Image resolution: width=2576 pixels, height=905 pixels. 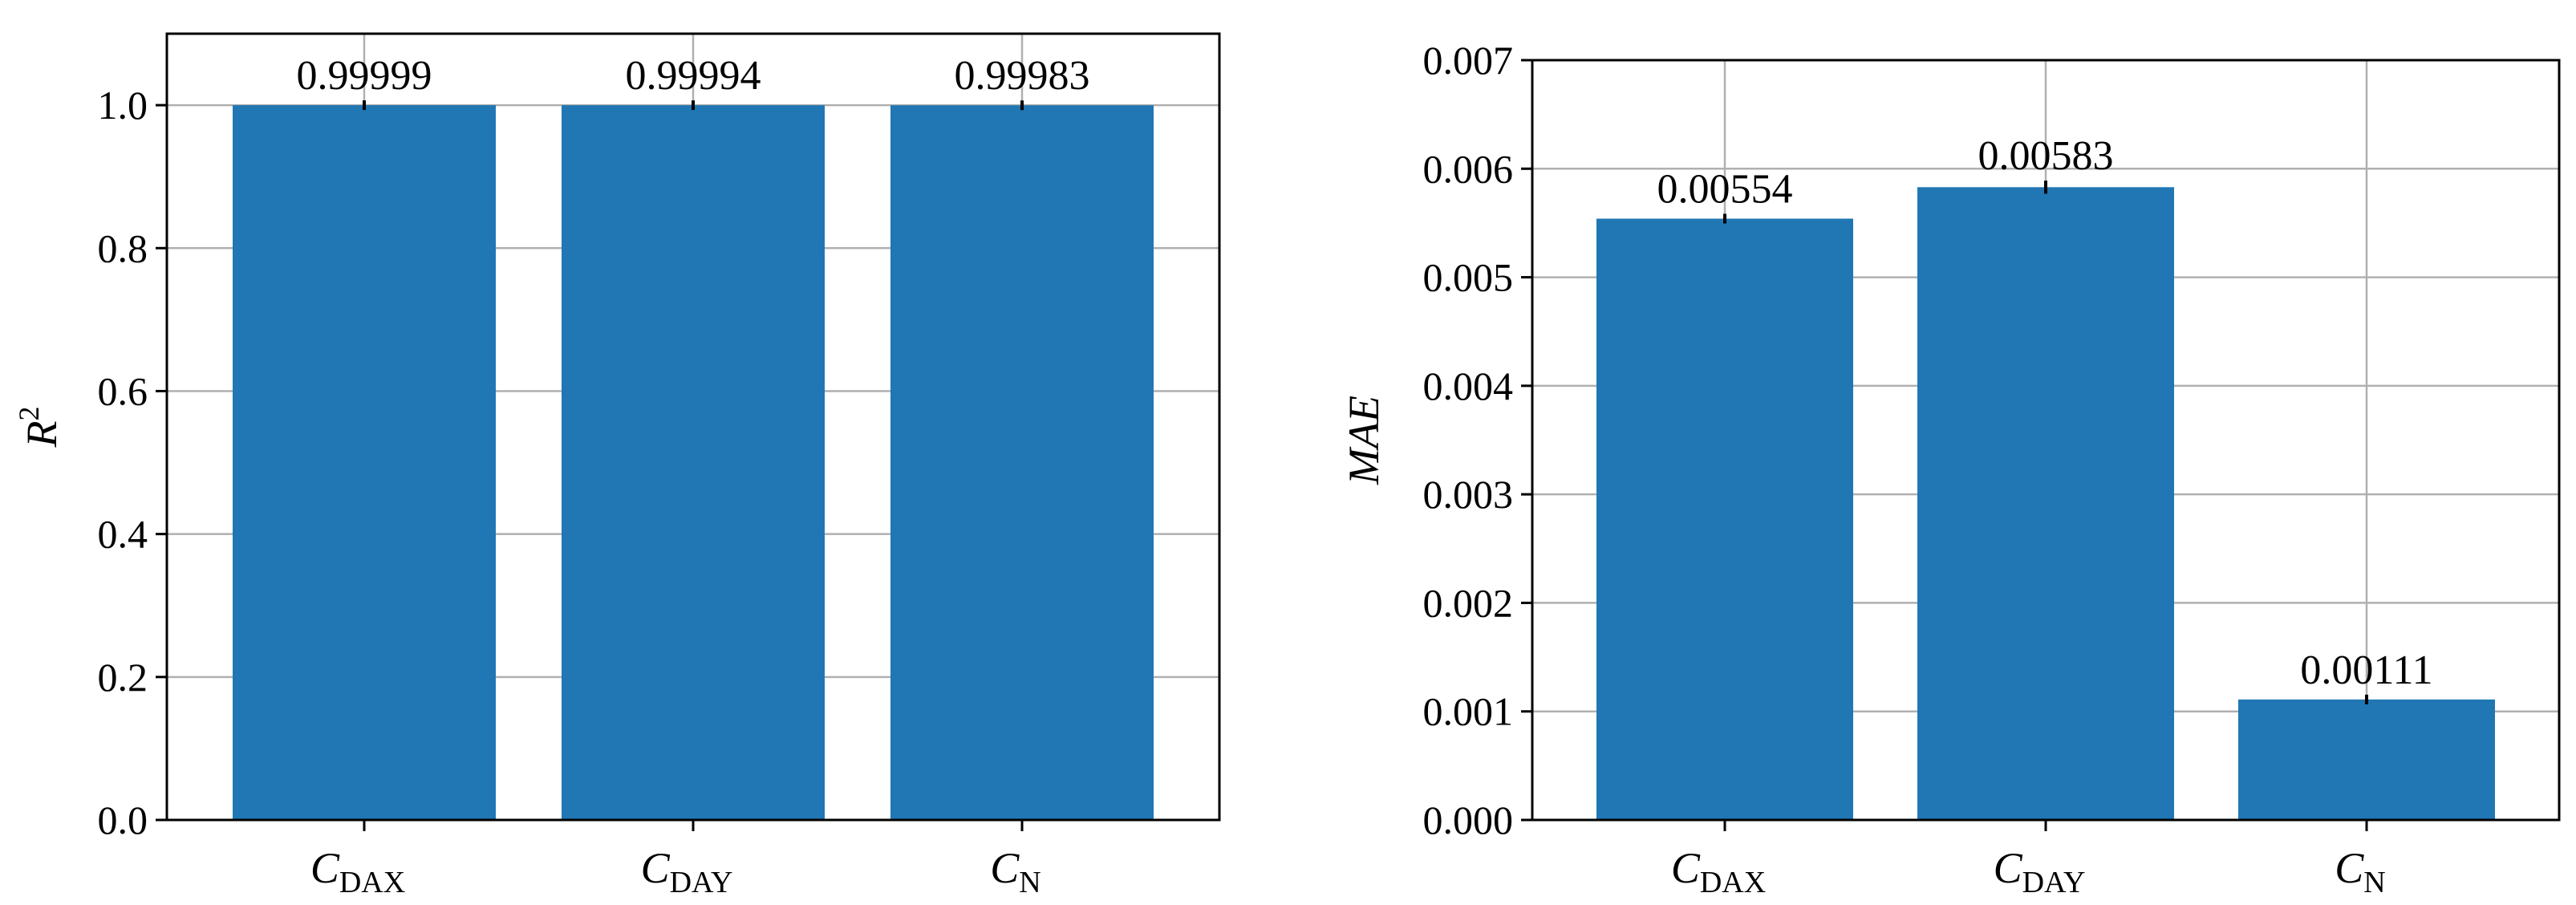 I want to click on value-label: 0.00111, so click(x=2366, y=670).